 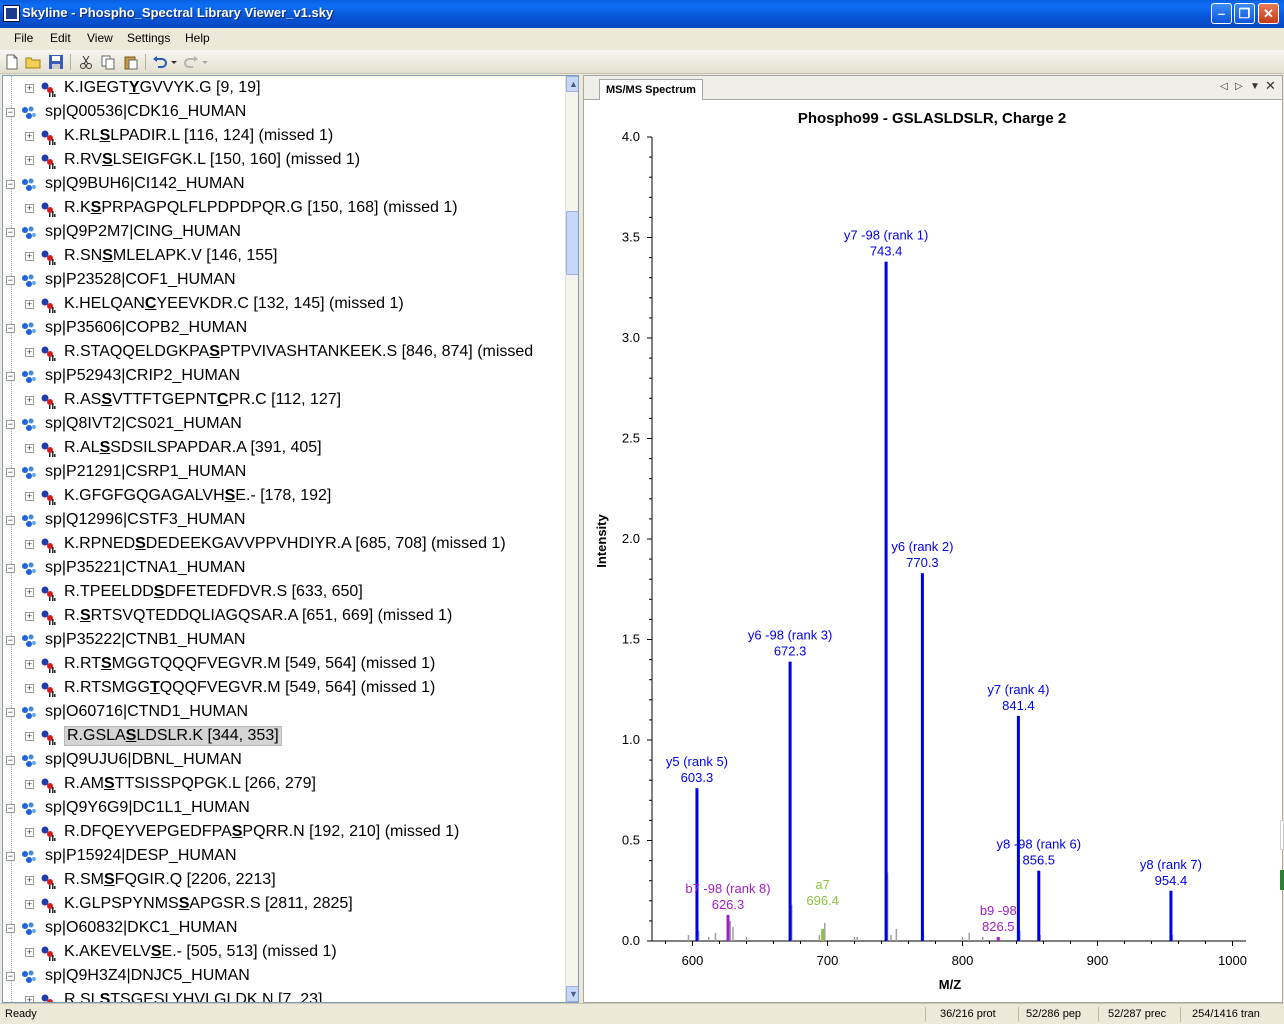 What do you see at coordinates (1268, 13) in the screenshot?
I see `close-button: ✕` at bounding box center [1268, 13].